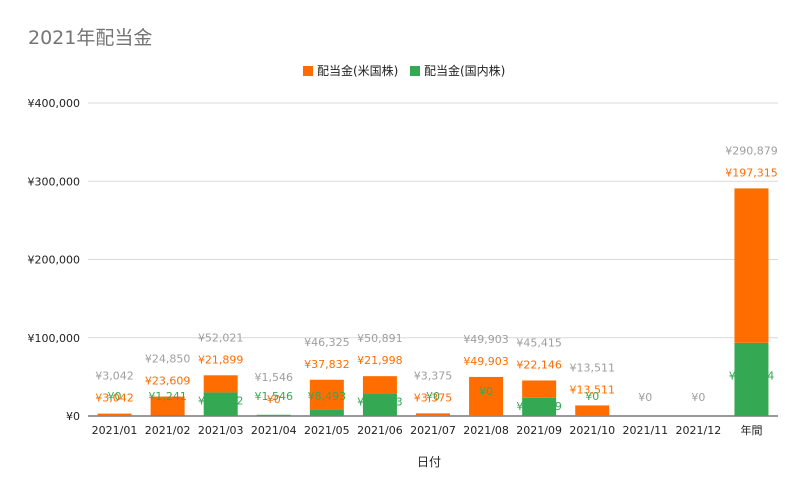 The width and height of the screenshot is (802, 493). I want to click on total-label: ¥45,415, so click(539, 342).